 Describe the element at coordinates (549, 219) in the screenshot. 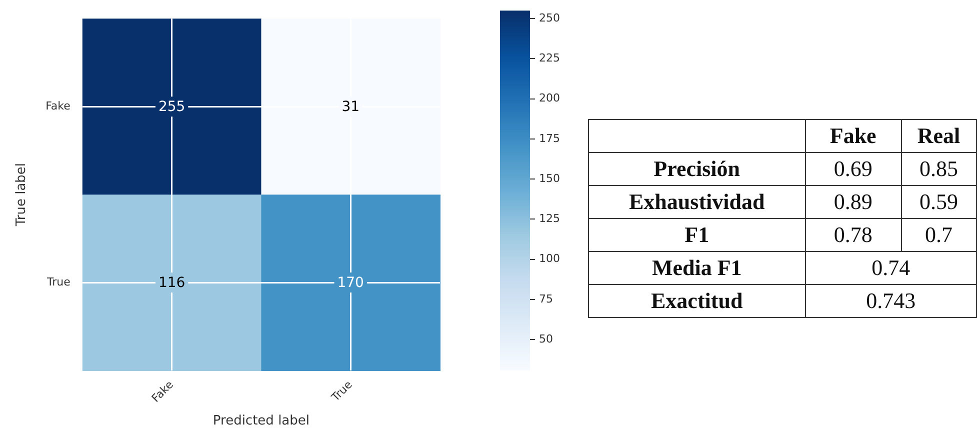

I see `color-bar-label: 125` at that location.